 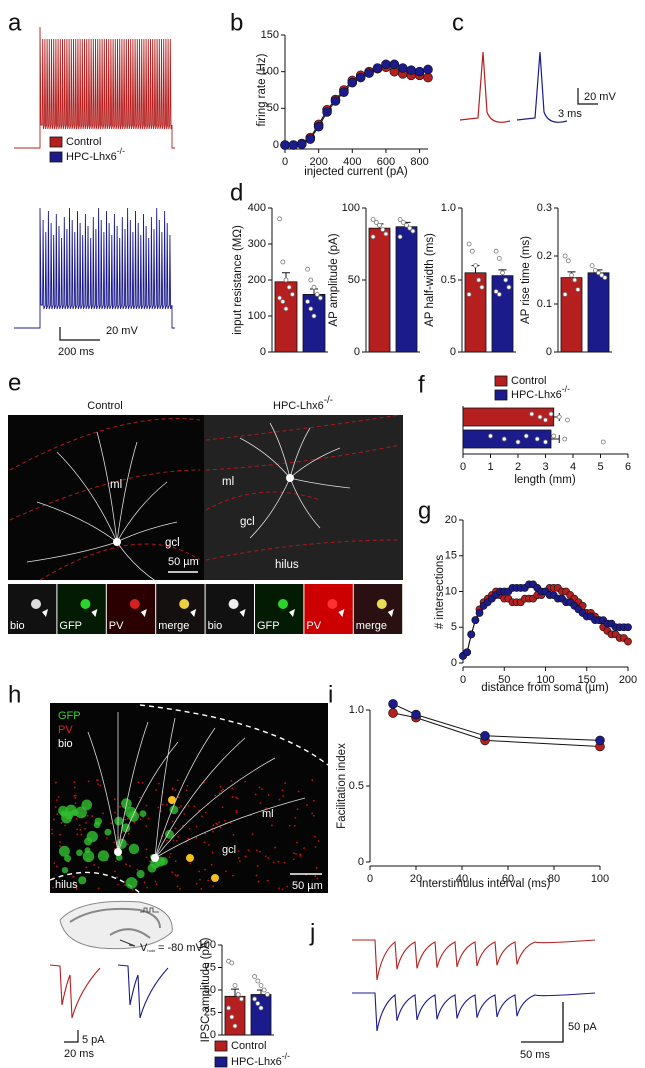 What do you see at coordinates (485, 884) in the screenshot?
I see `x-axis-label: interstimulus interval (ms)` at bounding box center [485, 884].